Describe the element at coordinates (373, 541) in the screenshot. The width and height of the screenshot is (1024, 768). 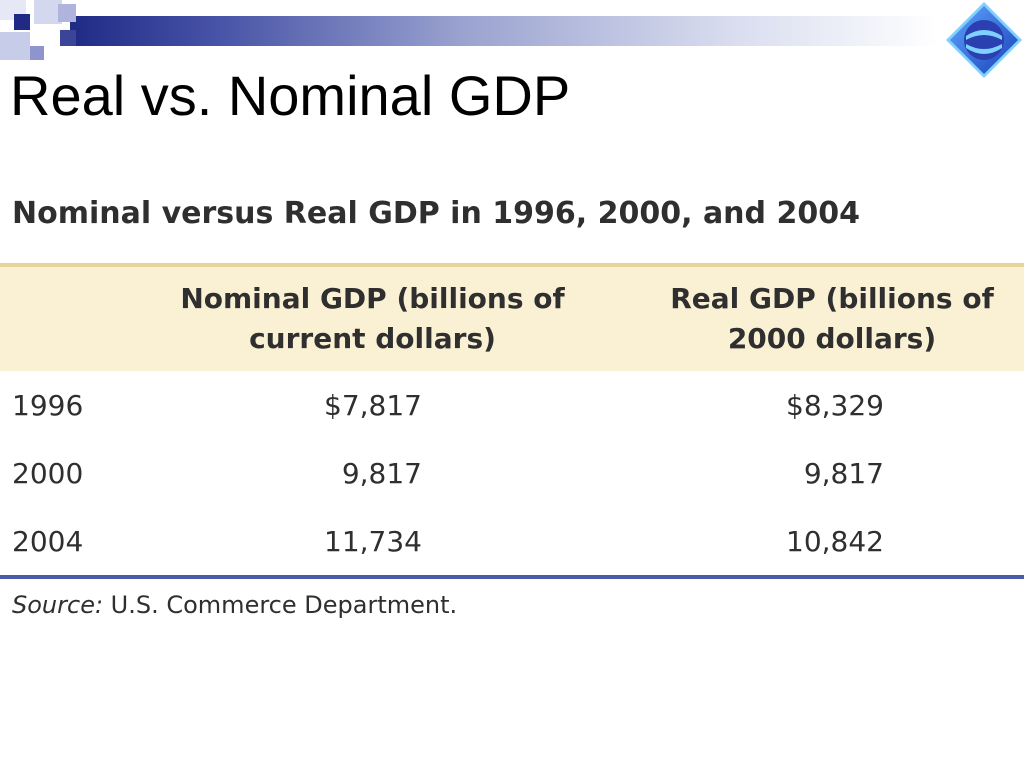
I see `row-nominal-value: 11,734` at that location.